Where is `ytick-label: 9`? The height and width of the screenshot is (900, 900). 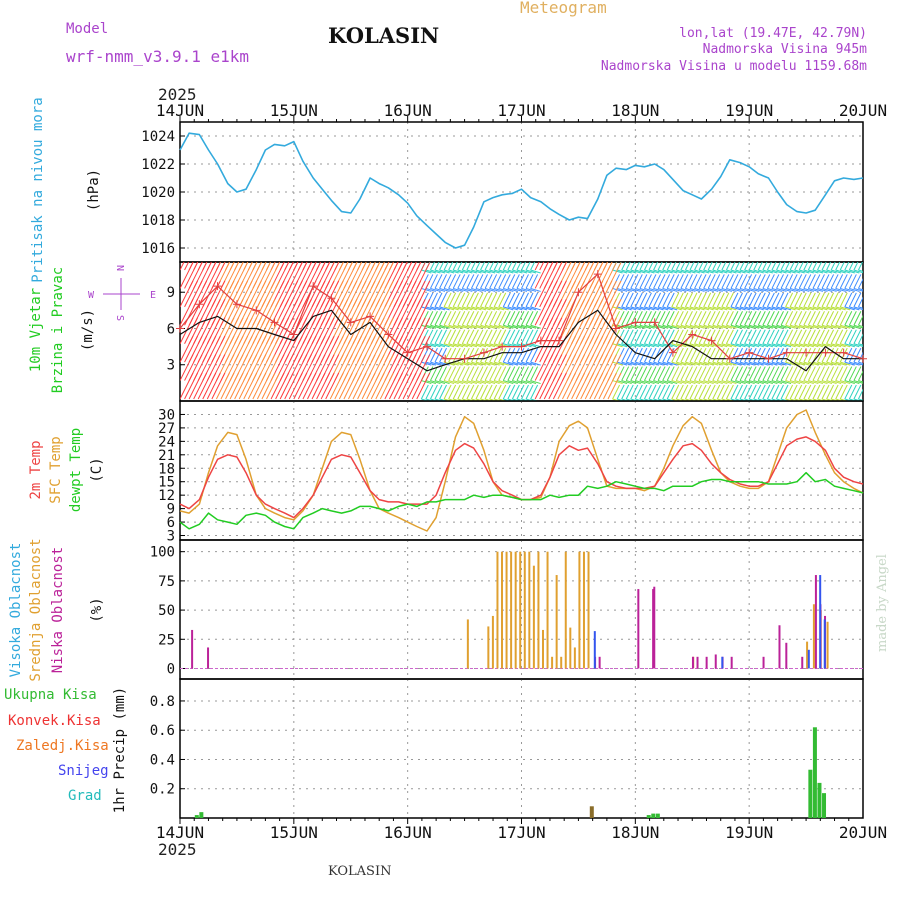 ytick-label: 9 is located at coordinates (171, 293).